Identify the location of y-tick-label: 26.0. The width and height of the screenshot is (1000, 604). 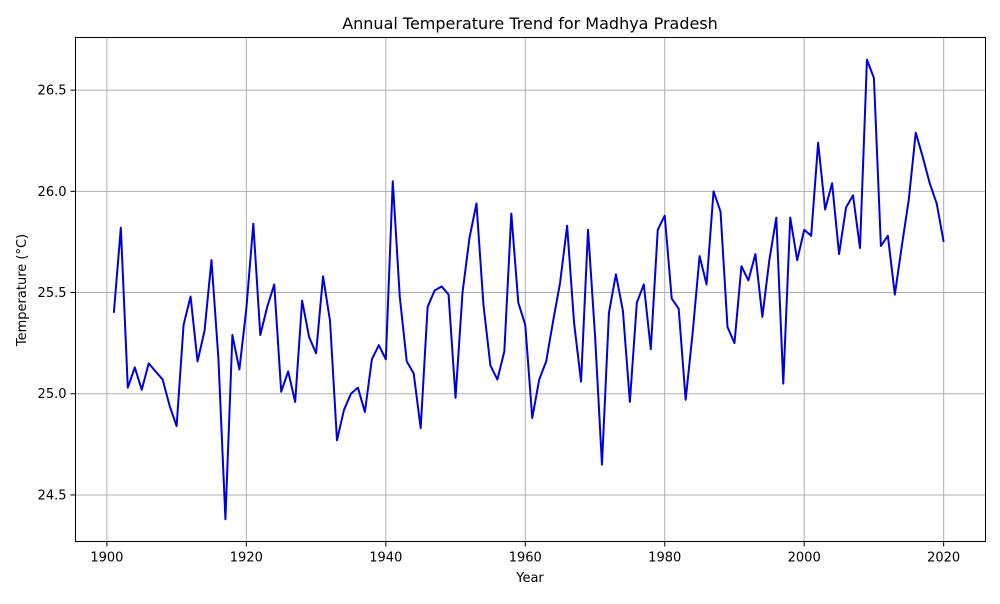
(52, 192).